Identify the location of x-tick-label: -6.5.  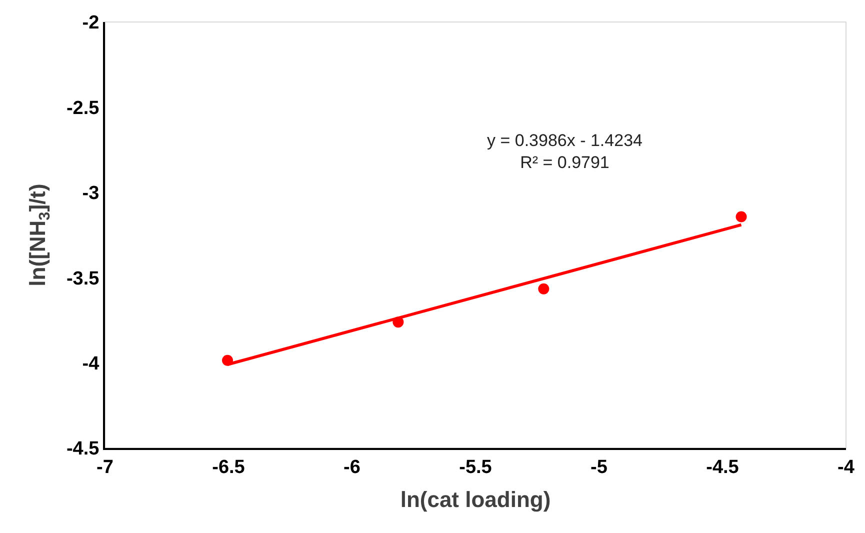
(229, 467).